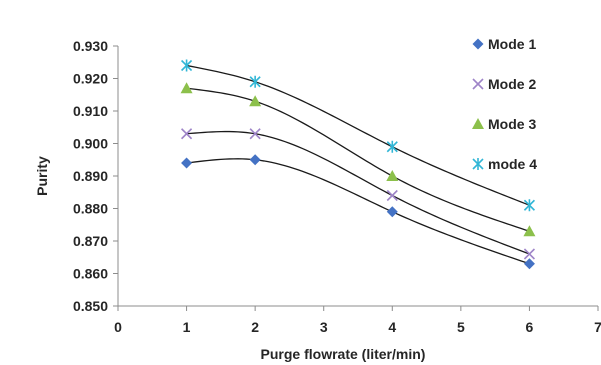 This screenshot has height=365, width=601. Describe the element at coordinates (90, 176) in the screenshot. I see `y-tick-label: 0.890` at that location.